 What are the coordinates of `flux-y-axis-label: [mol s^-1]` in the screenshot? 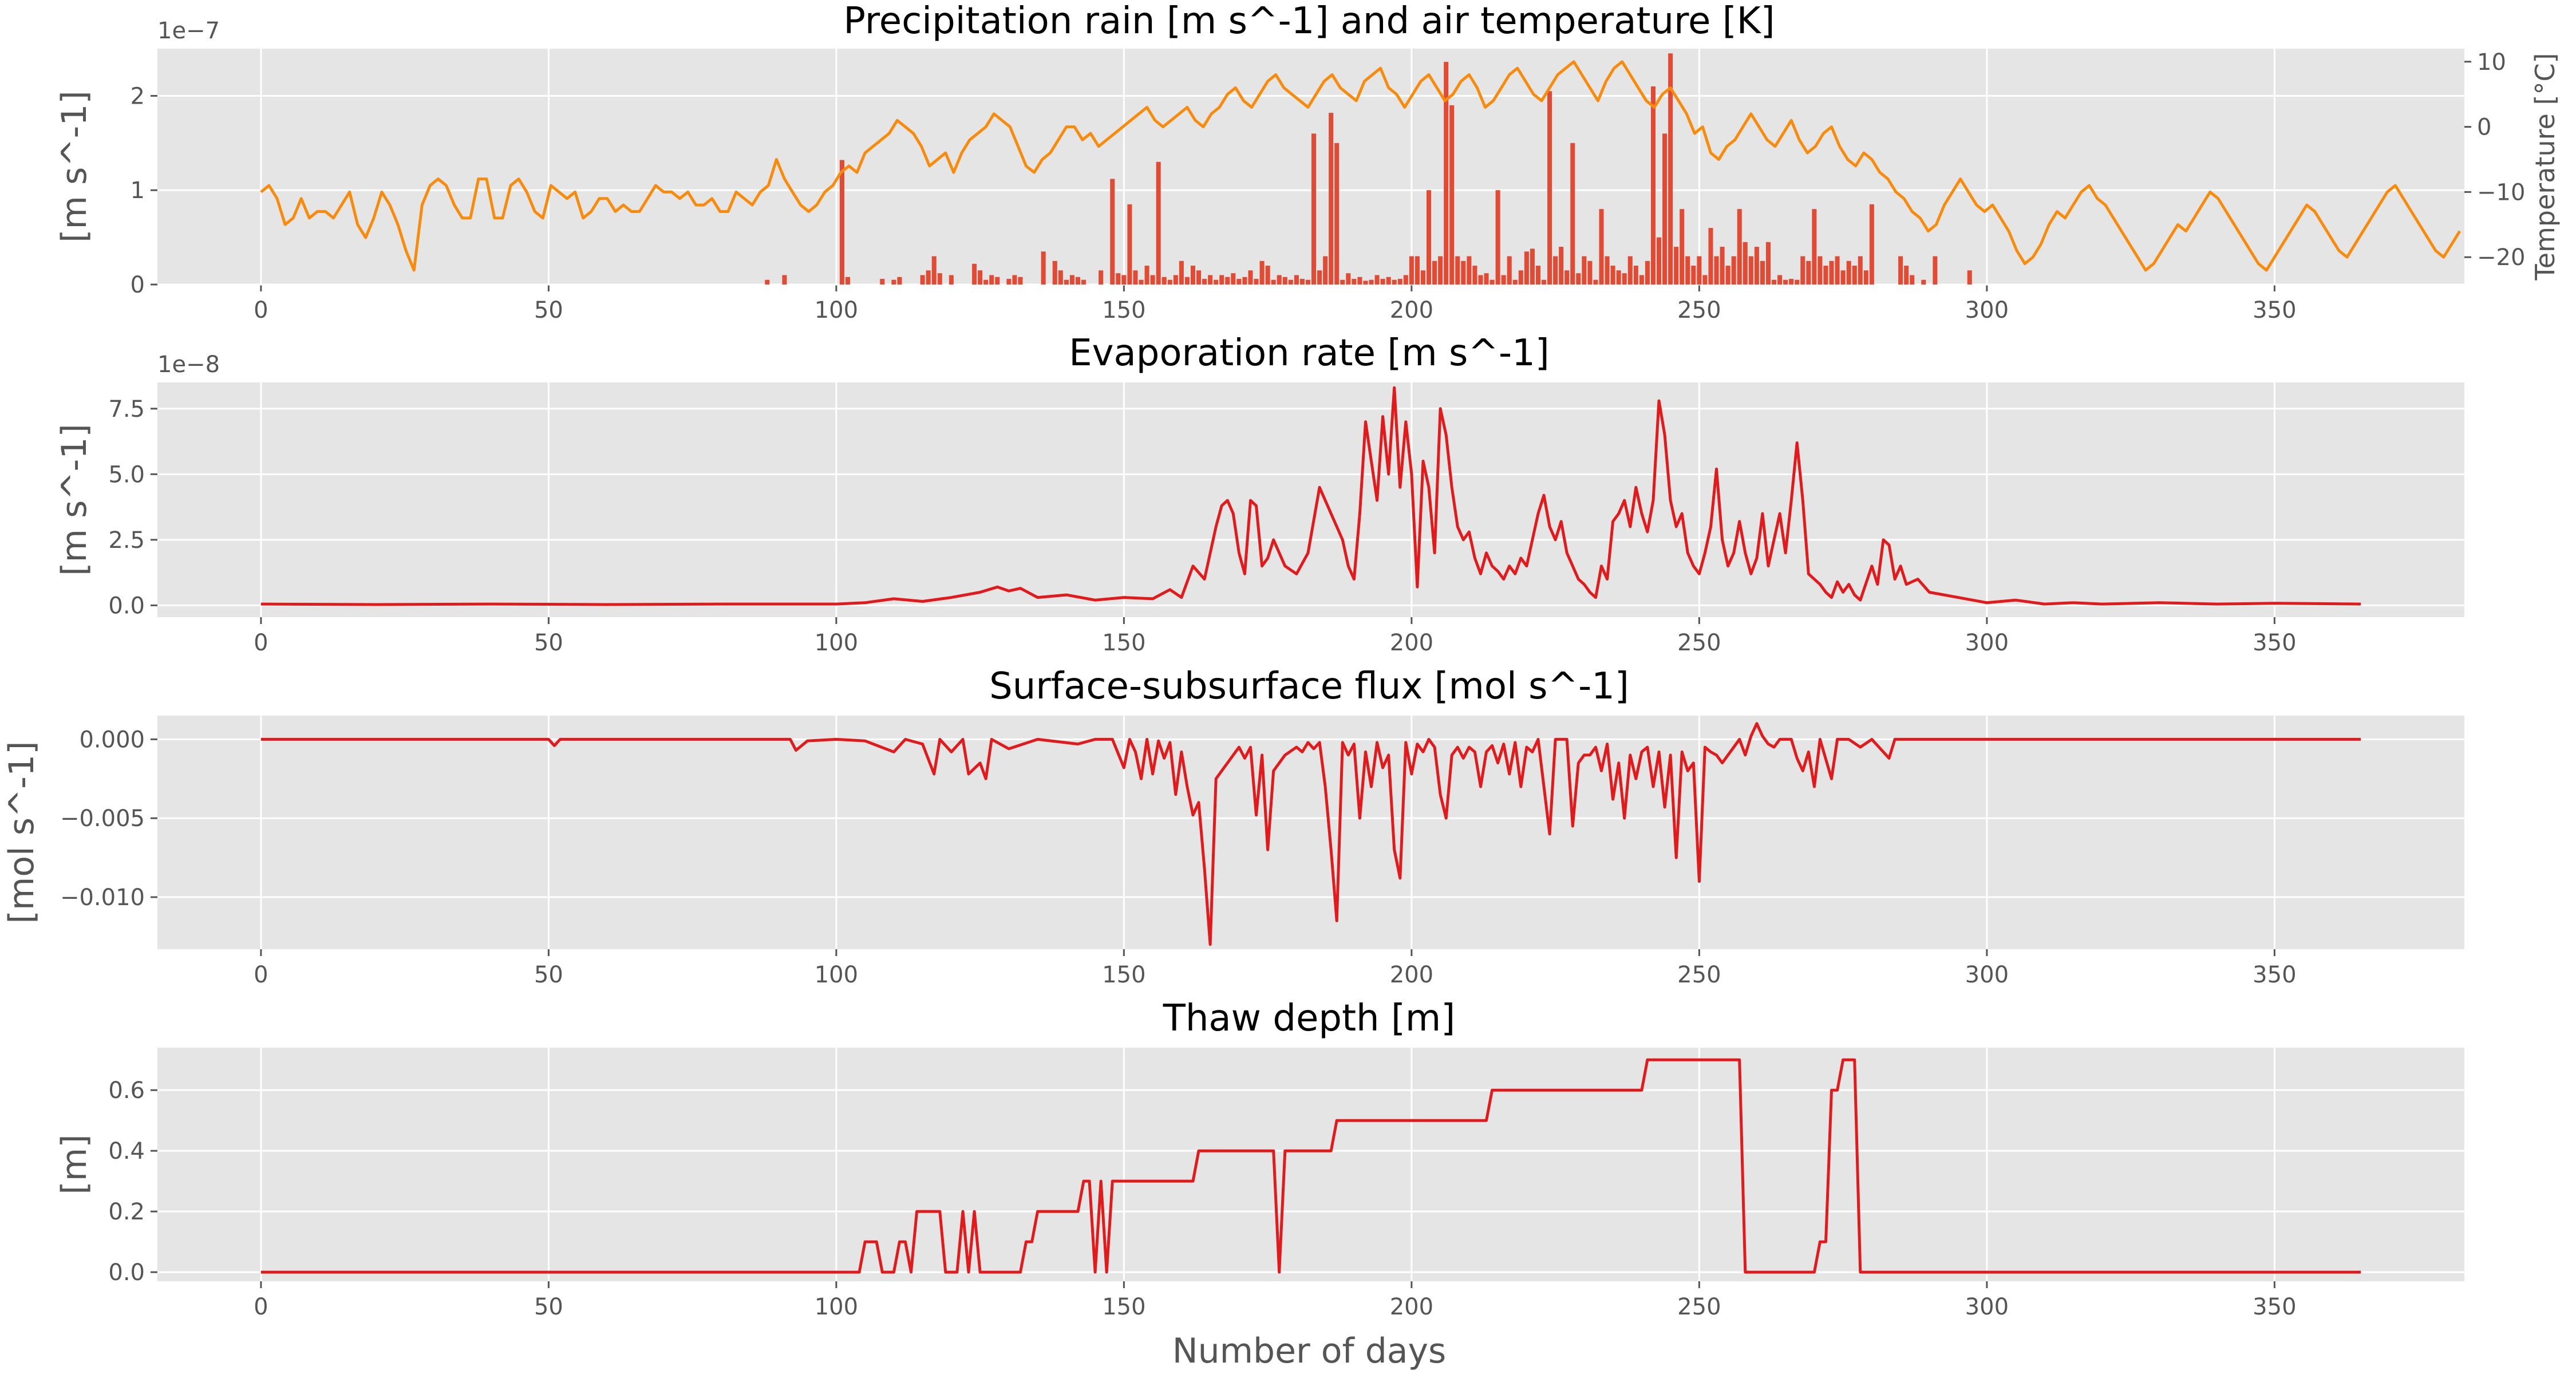 It's located at (22, 832).